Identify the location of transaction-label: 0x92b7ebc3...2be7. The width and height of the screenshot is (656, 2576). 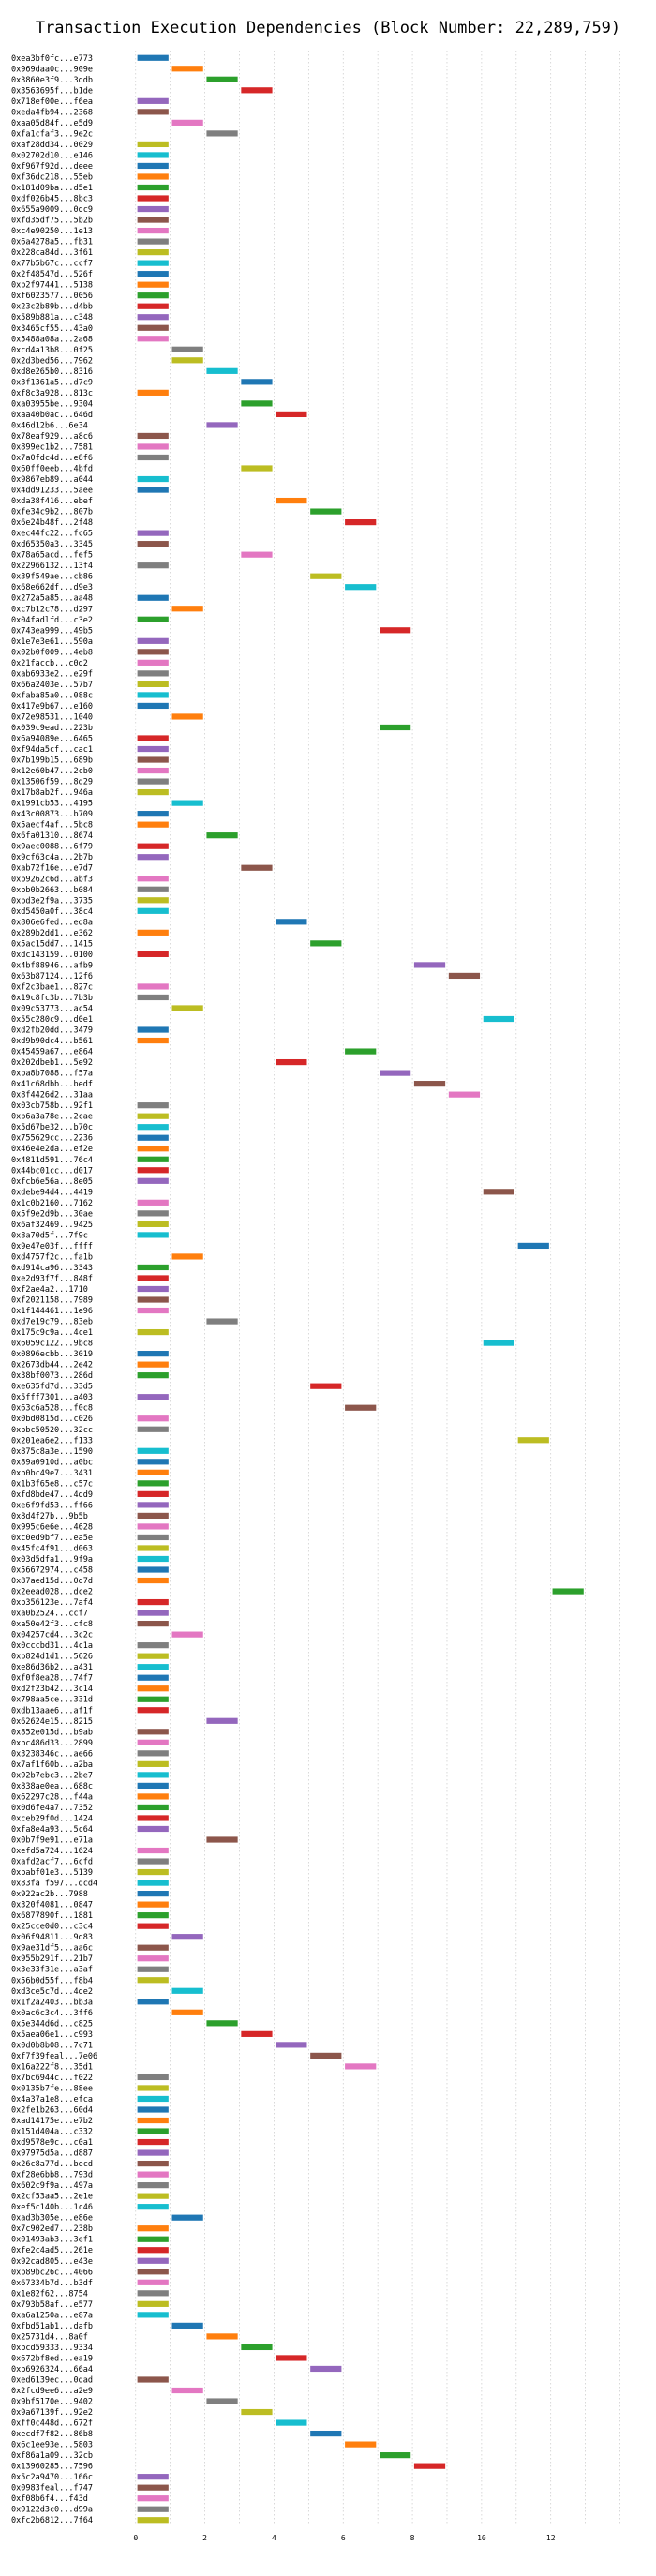
(52, 1775).